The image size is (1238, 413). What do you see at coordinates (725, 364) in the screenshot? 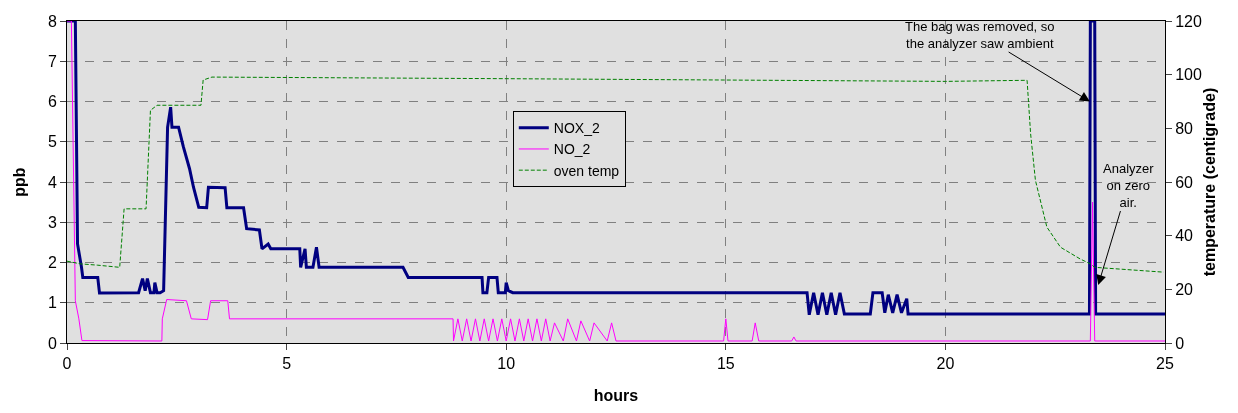
I see `x-tick-label: 15` at bounding box center [725, 364].